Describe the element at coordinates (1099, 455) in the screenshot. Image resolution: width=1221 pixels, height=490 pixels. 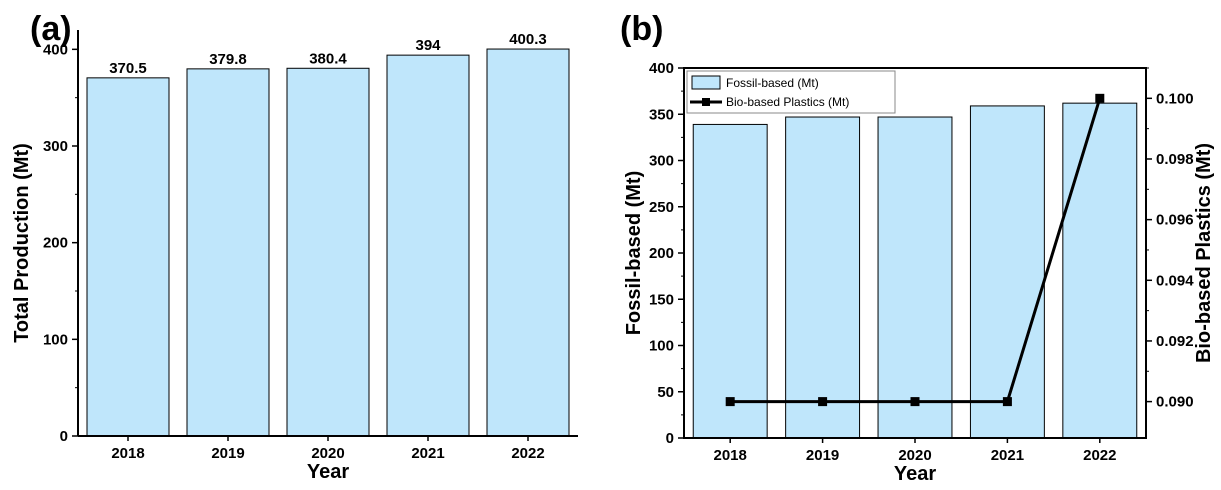
I see `x-tick-label-b: 2022` at that location.